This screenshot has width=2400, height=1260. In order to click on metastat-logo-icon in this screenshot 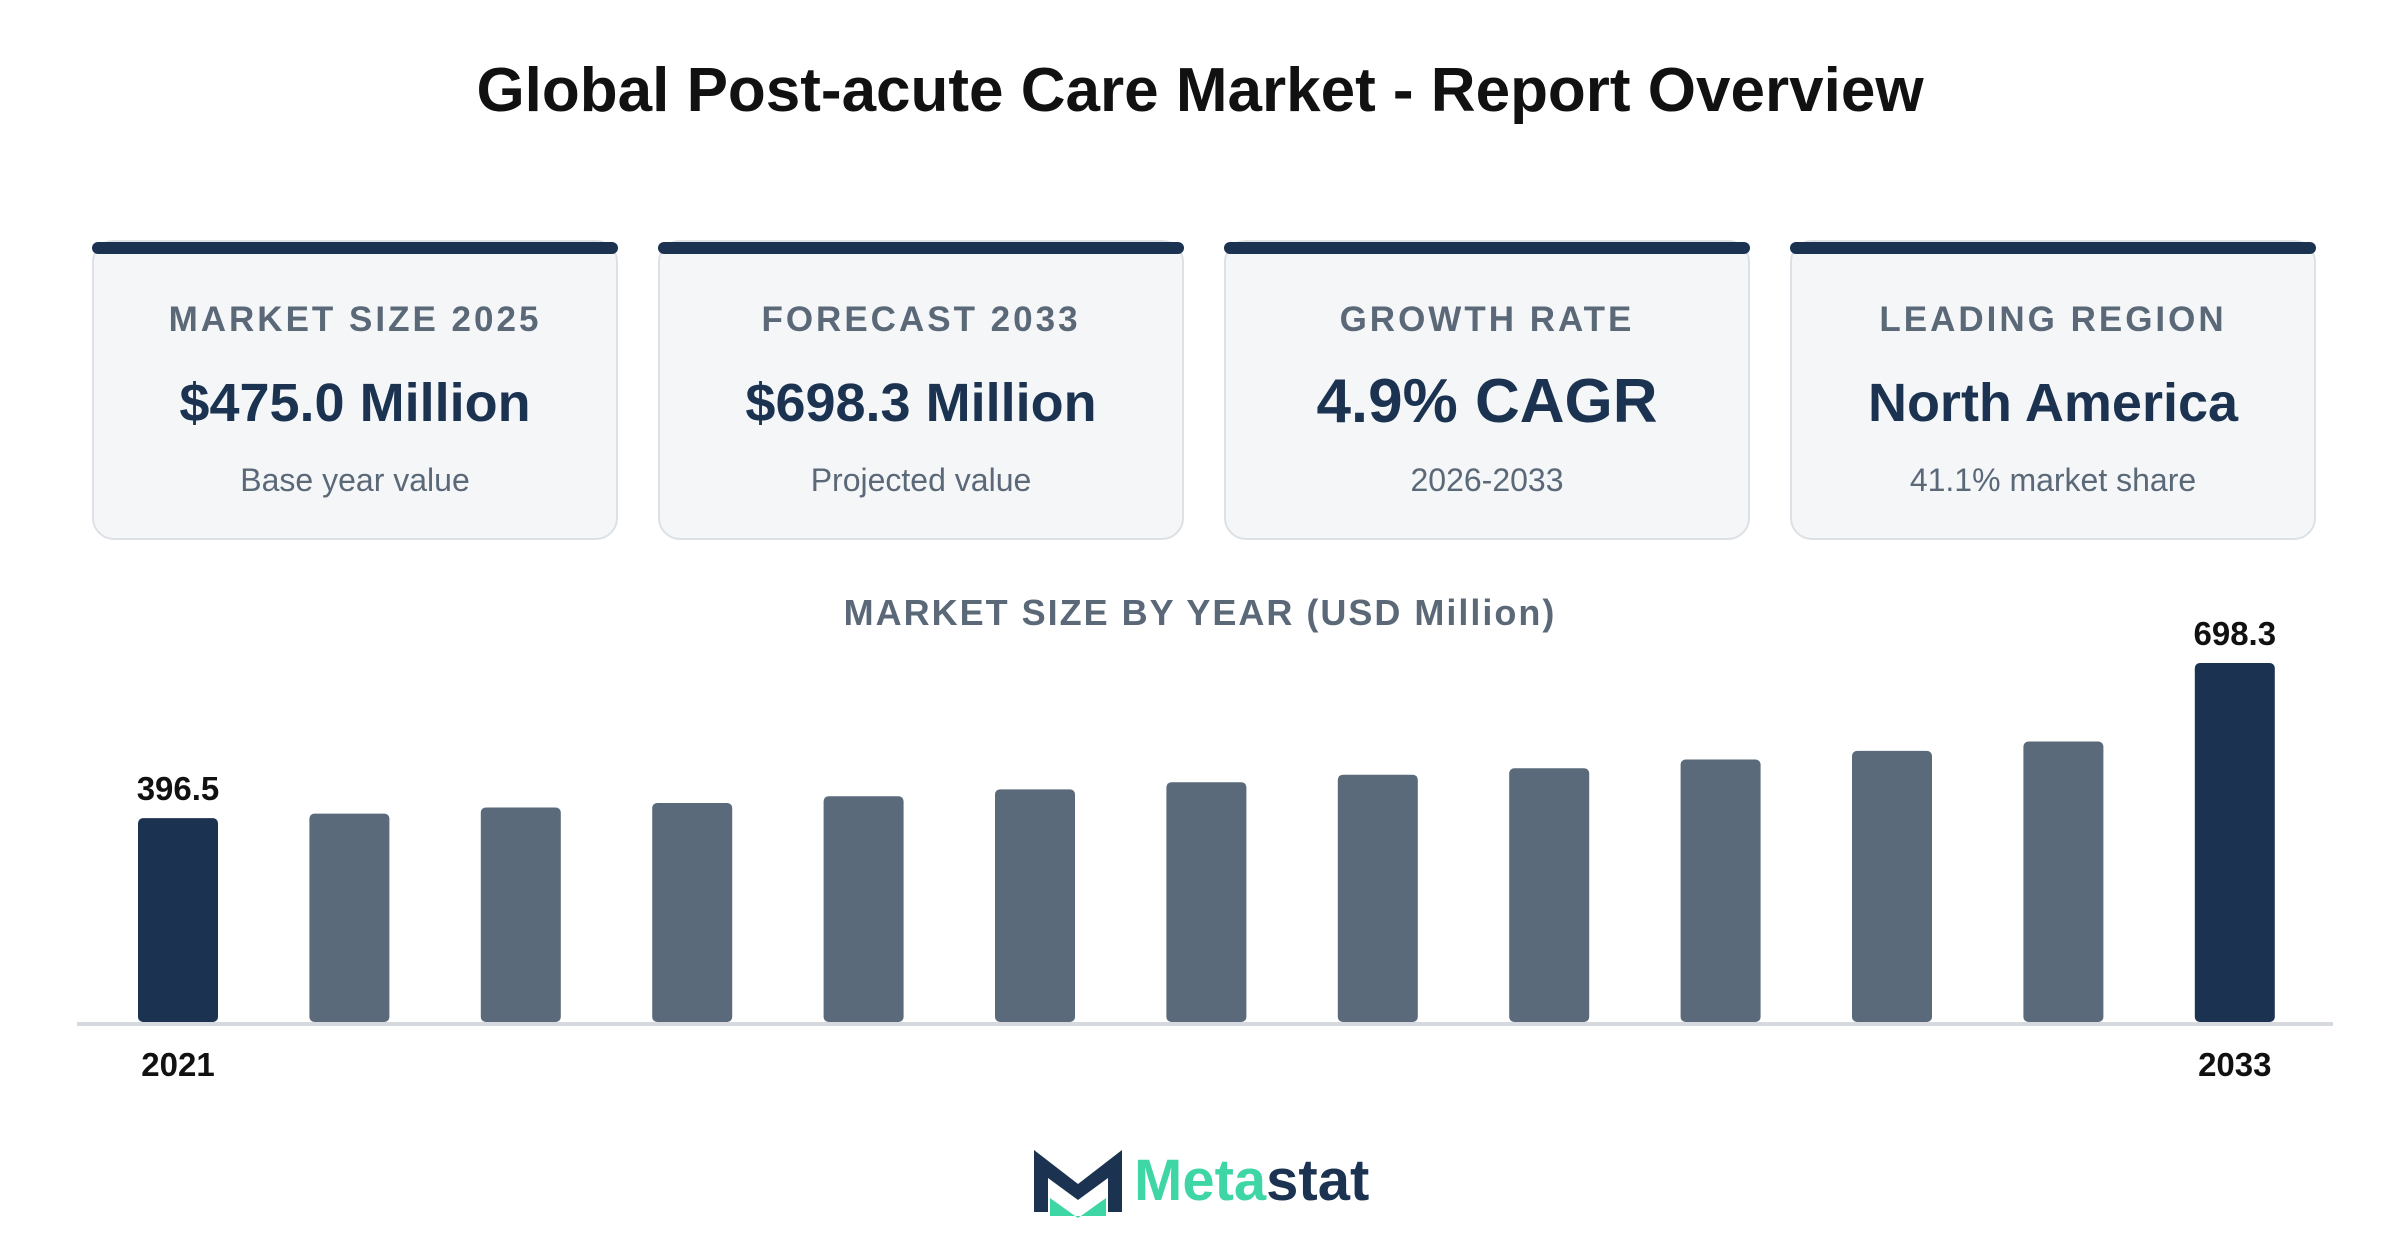, I will do `click(1078, 1184)`.